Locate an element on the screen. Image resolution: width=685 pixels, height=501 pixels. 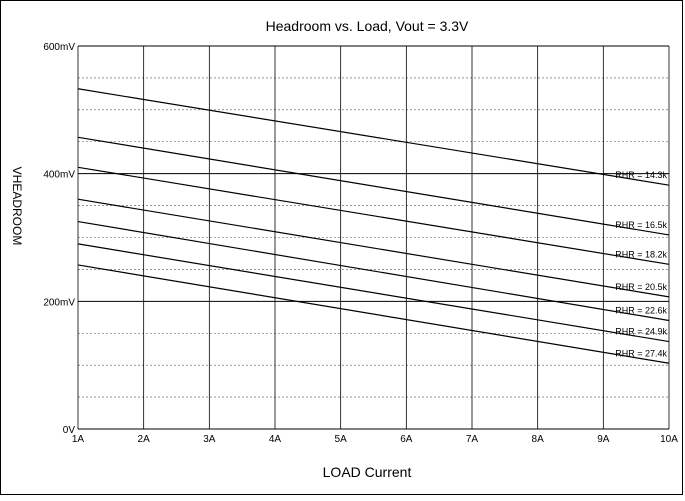
x-axis-label: LOAD Current is located at coordinates (367, 472).